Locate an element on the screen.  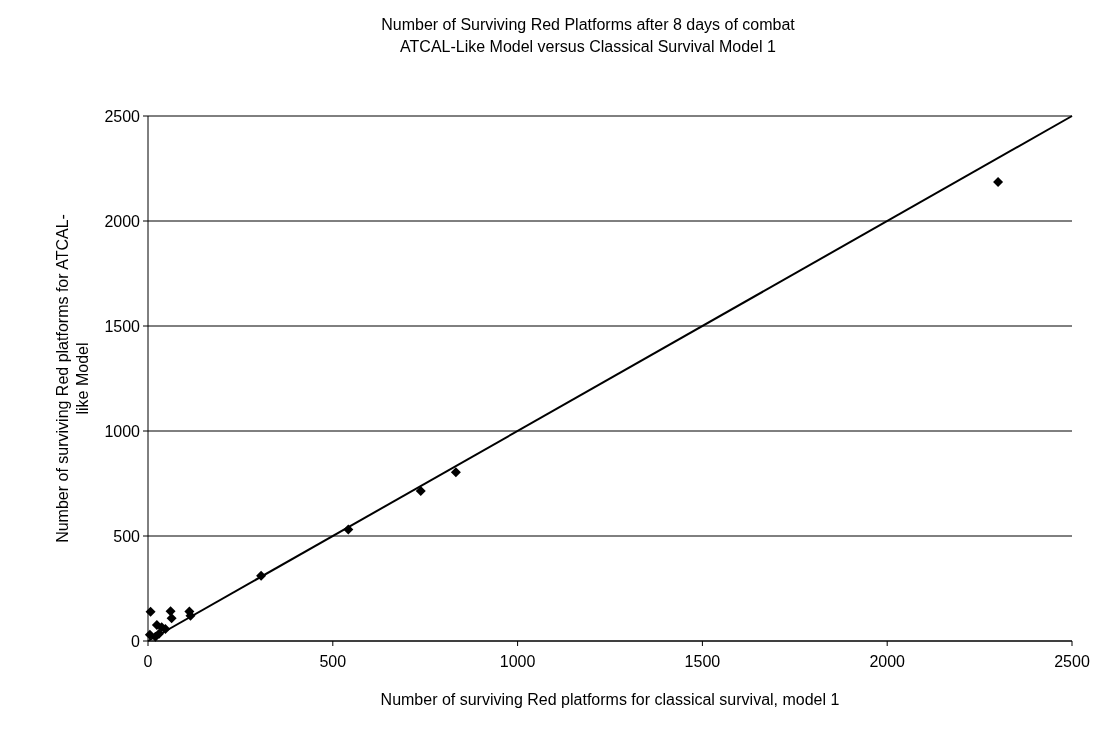
x-tick-label: 500 is located at coordinates (333, 661).